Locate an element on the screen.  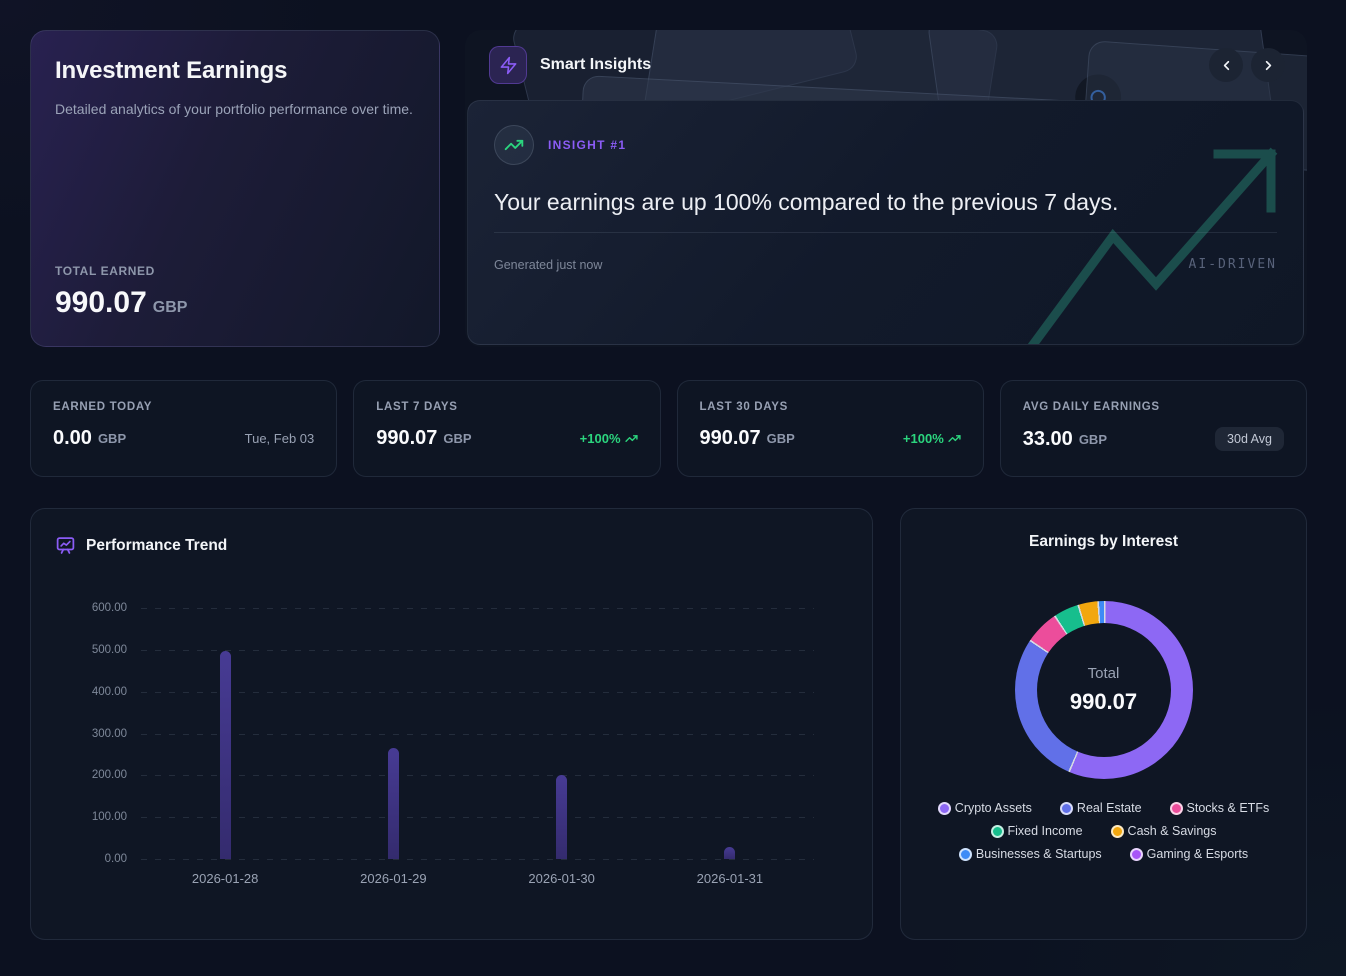
legend-label: Stocks & ETFs is located at coordinates (1228, 808).